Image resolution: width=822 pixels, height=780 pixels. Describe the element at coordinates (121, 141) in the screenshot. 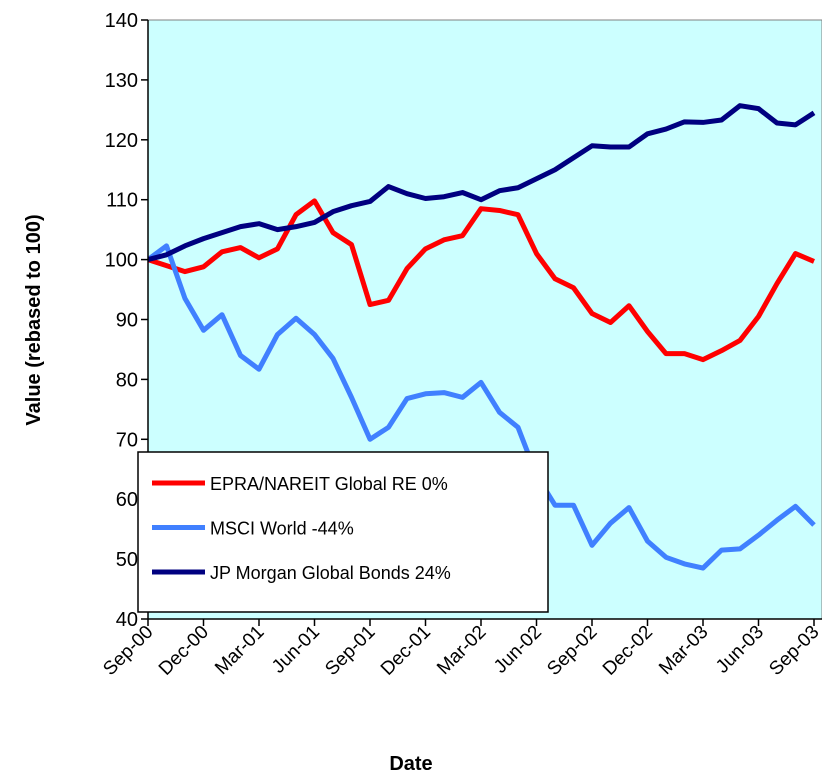

I see `y-tick-label: 120` at that location.